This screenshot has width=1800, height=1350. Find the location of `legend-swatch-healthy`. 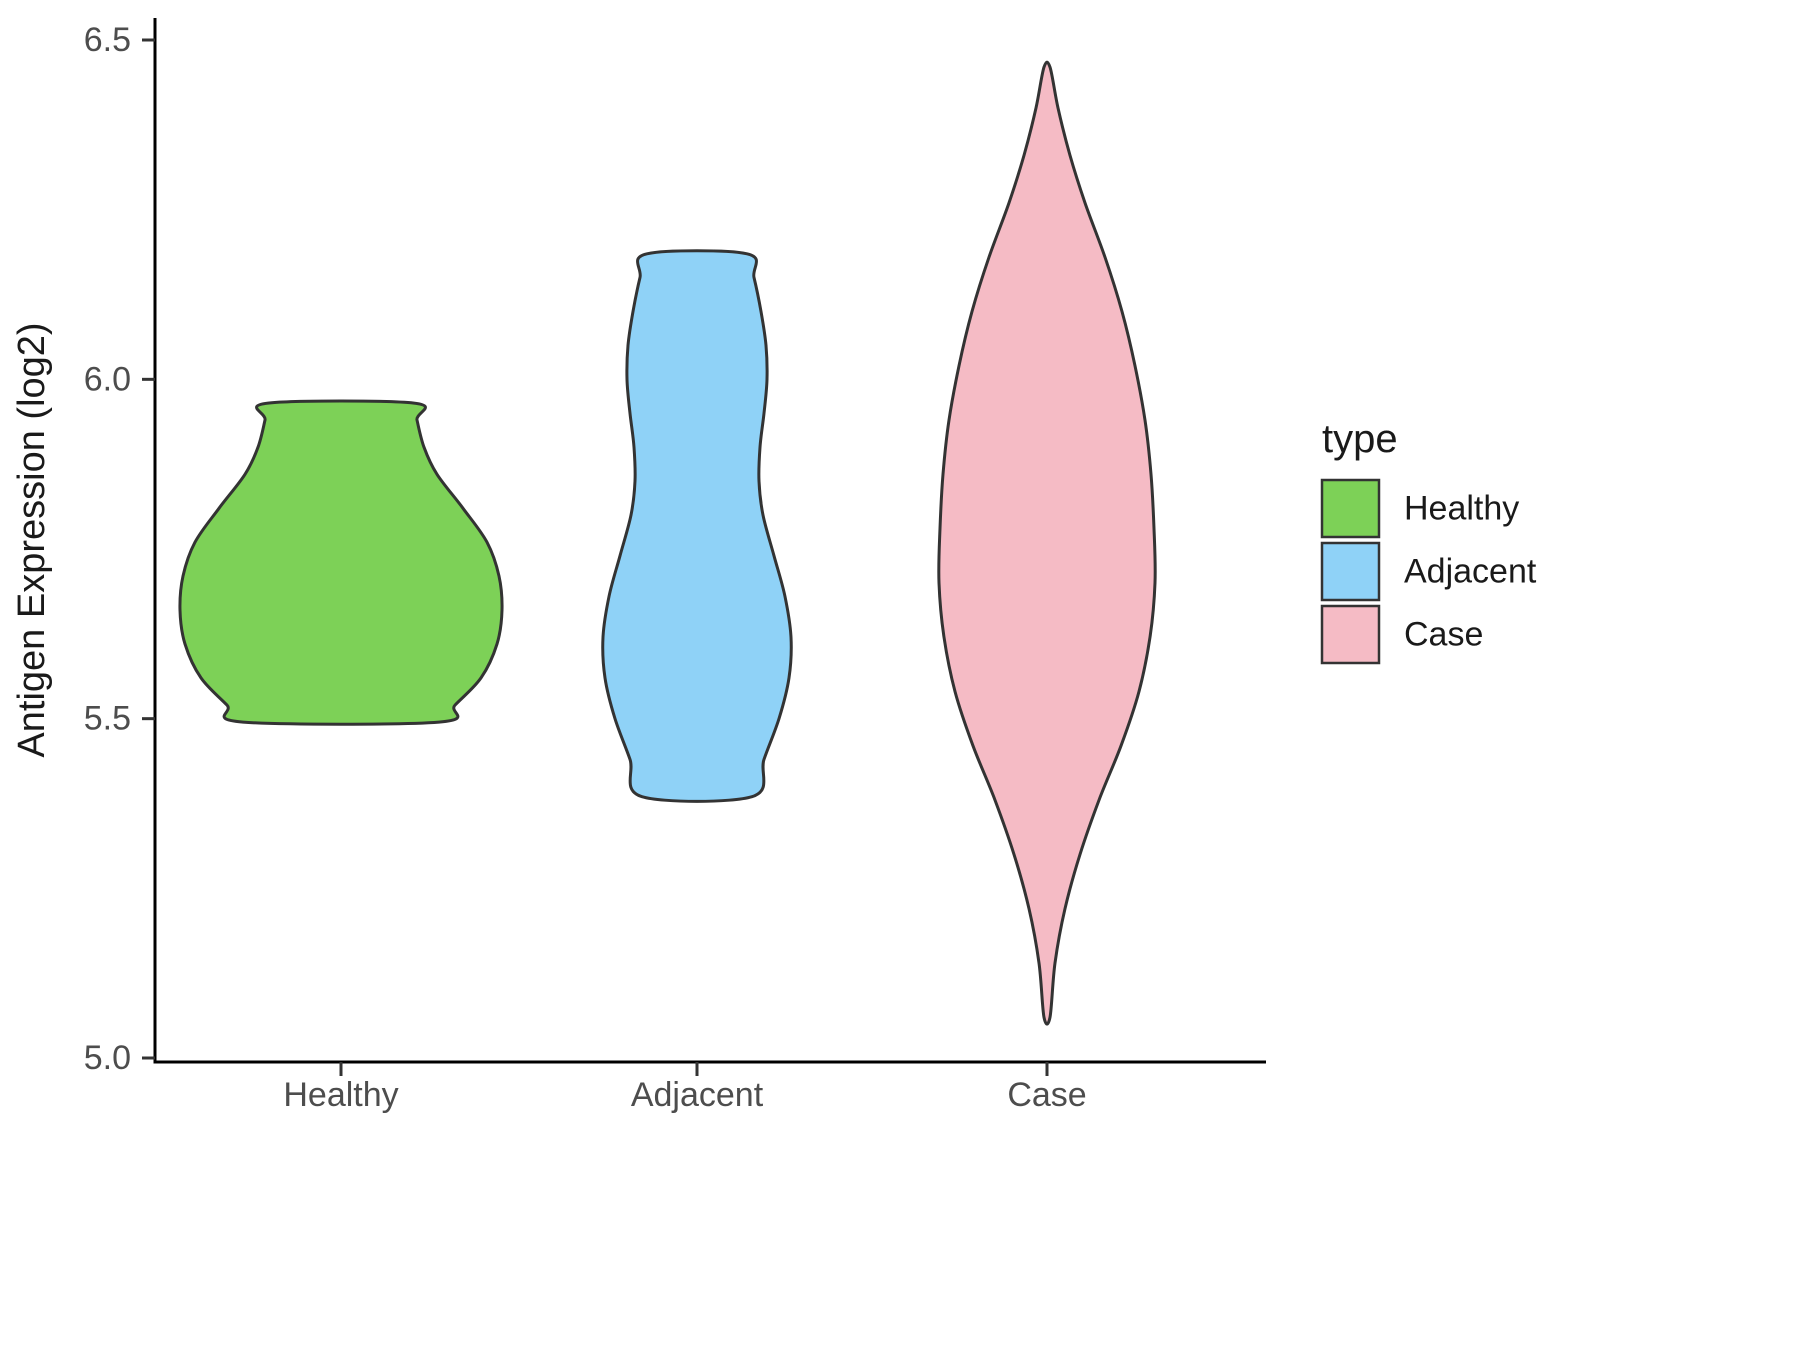

legend-swatch-healthy is located at coordinates (1350, 508).